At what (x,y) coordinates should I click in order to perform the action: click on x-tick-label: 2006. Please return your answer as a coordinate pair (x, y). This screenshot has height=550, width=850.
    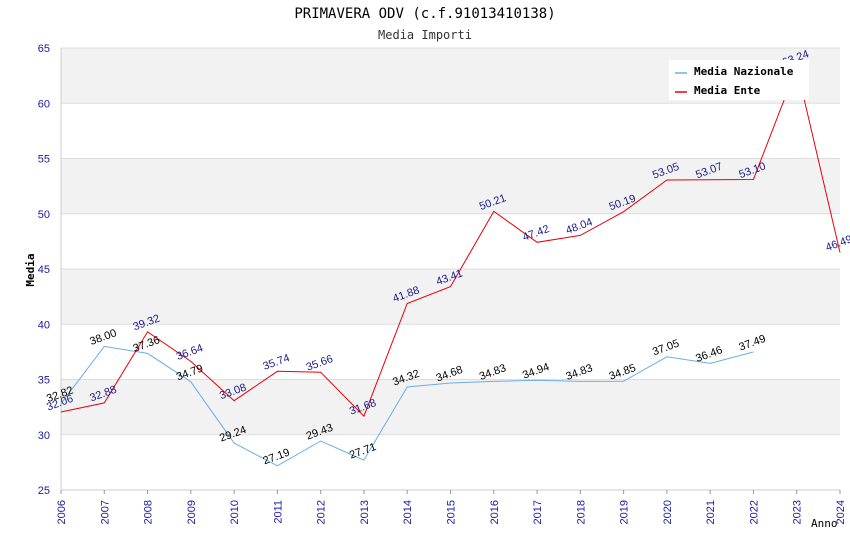
    Looking at the image, I should click on (62, 512).